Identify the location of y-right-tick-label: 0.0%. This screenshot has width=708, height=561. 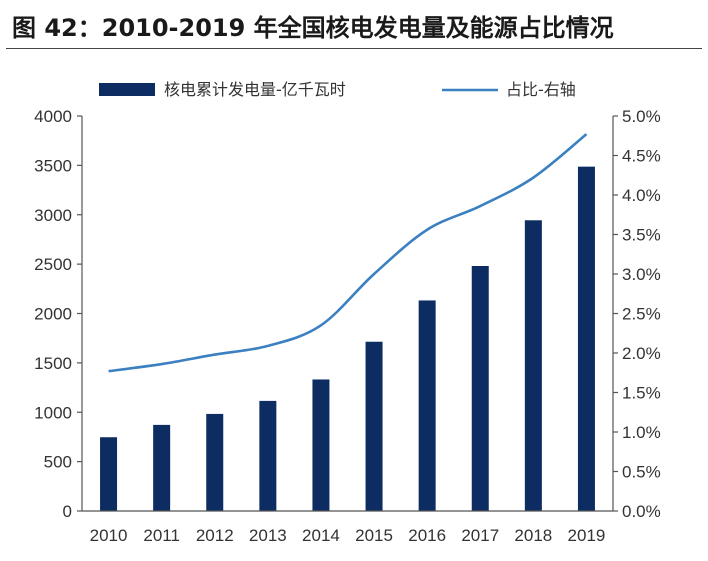
(641, 511).